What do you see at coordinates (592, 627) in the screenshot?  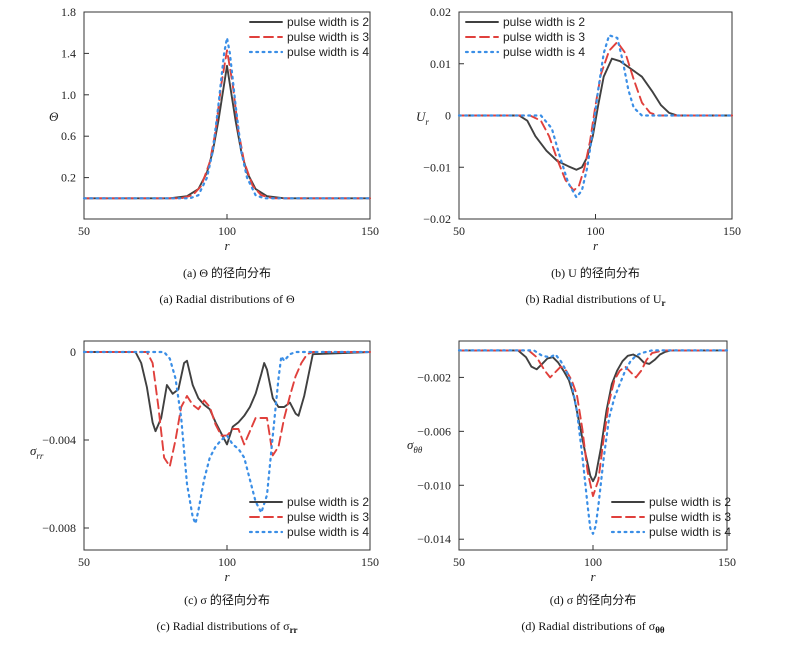 I see `caption-en: (d) Radial distributions of σθθ` at bounding box center [592, 627].